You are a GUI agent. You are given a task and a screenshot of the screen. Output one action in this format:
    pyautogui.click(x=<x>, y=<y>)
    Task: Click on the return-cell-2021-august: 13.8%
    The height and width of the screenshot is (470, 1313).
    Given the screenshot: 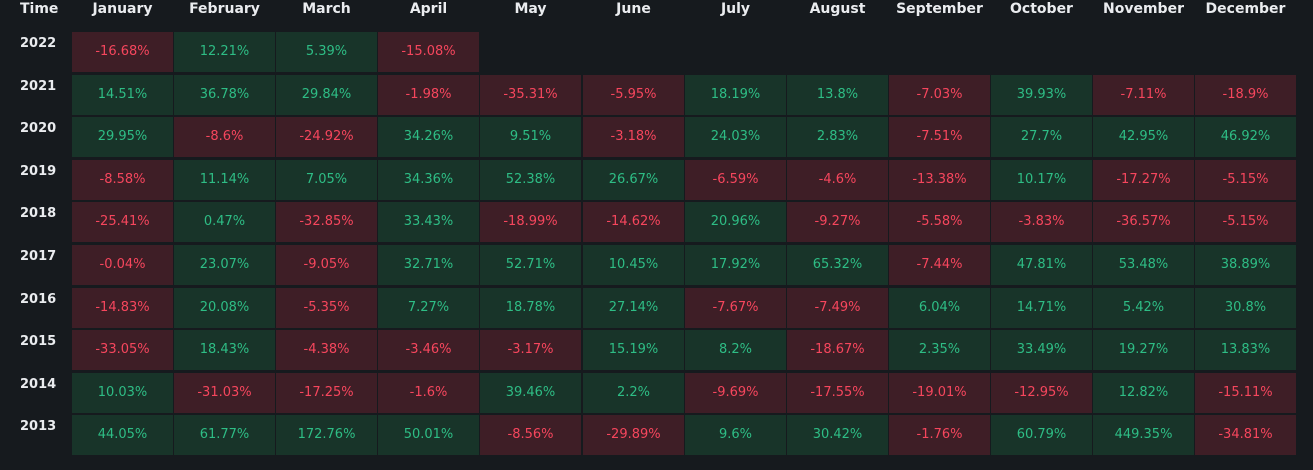 What is the action you would take?
    pyautogui.click(x=837, y=95)
    